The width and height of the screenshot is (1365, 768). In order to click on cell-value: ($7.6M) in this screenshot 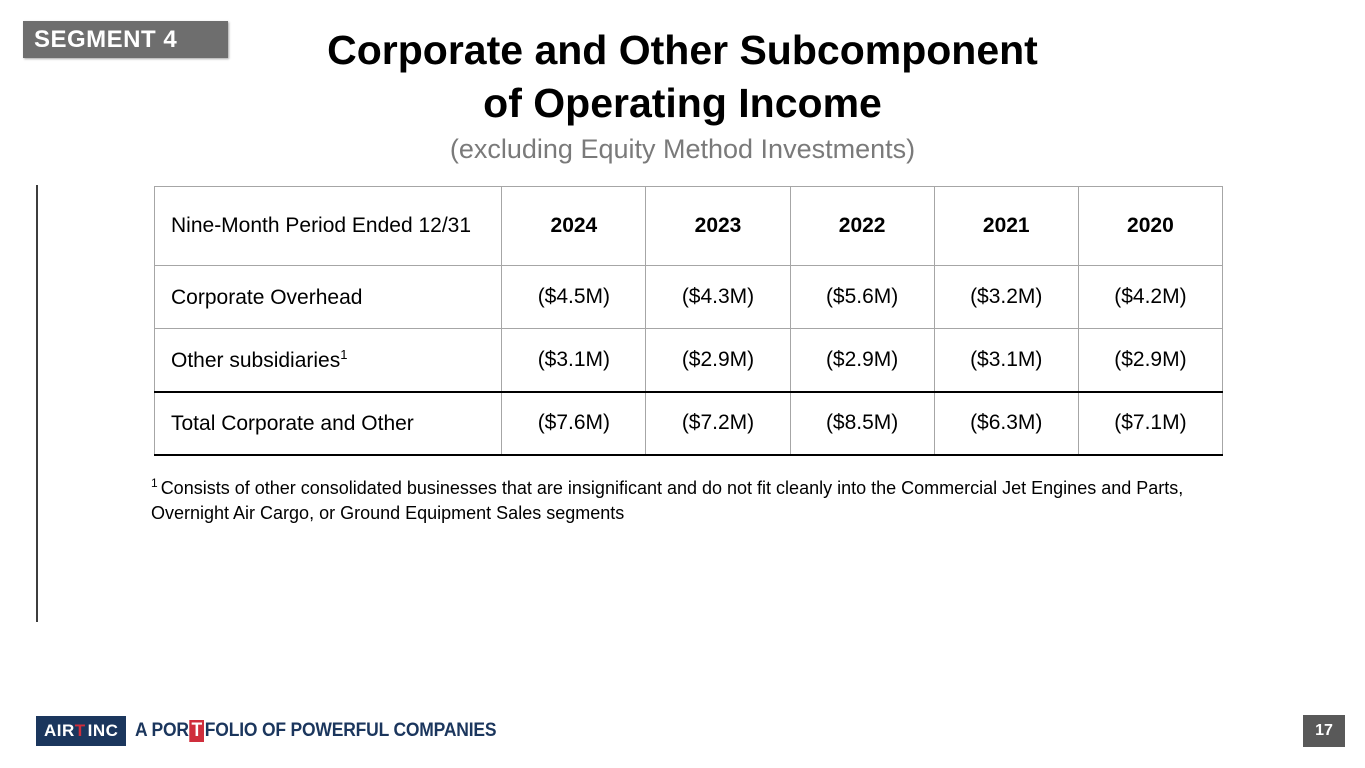, I will do `click(574, 423)`.